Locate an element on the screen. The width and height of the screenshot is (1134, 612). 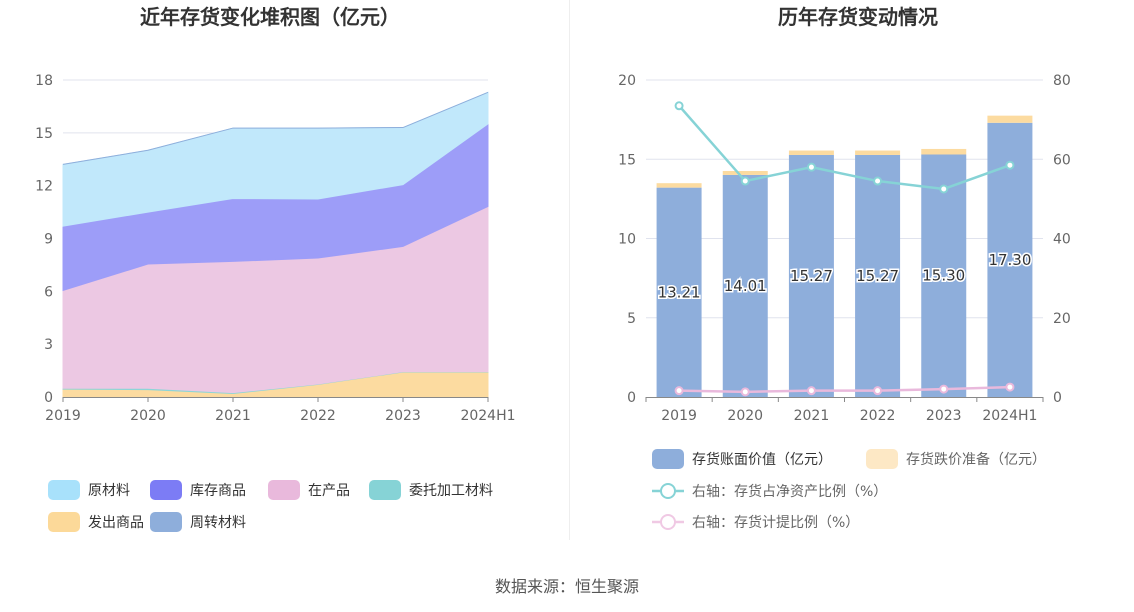
left-legend-item: 周转材料 is located at coordinates (198, 522).